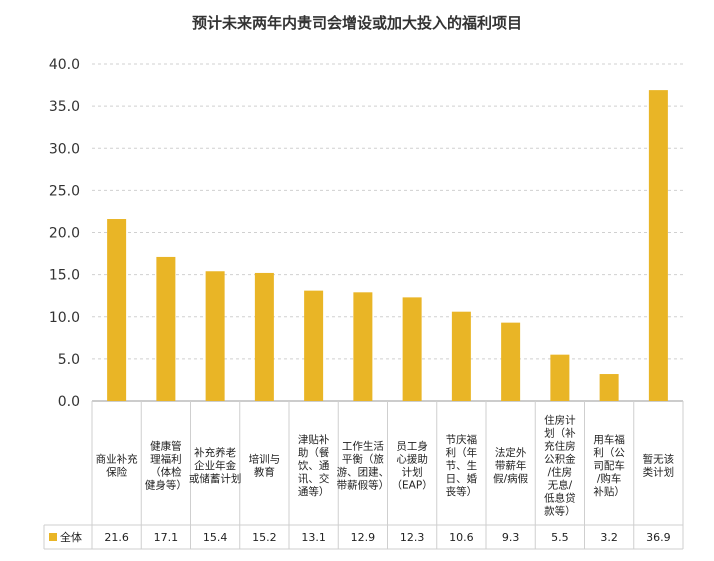 Image resolution: width=714 pixels, height=561 pixels. I want to click on category-label-line: 假/病假, so click(511, 478).